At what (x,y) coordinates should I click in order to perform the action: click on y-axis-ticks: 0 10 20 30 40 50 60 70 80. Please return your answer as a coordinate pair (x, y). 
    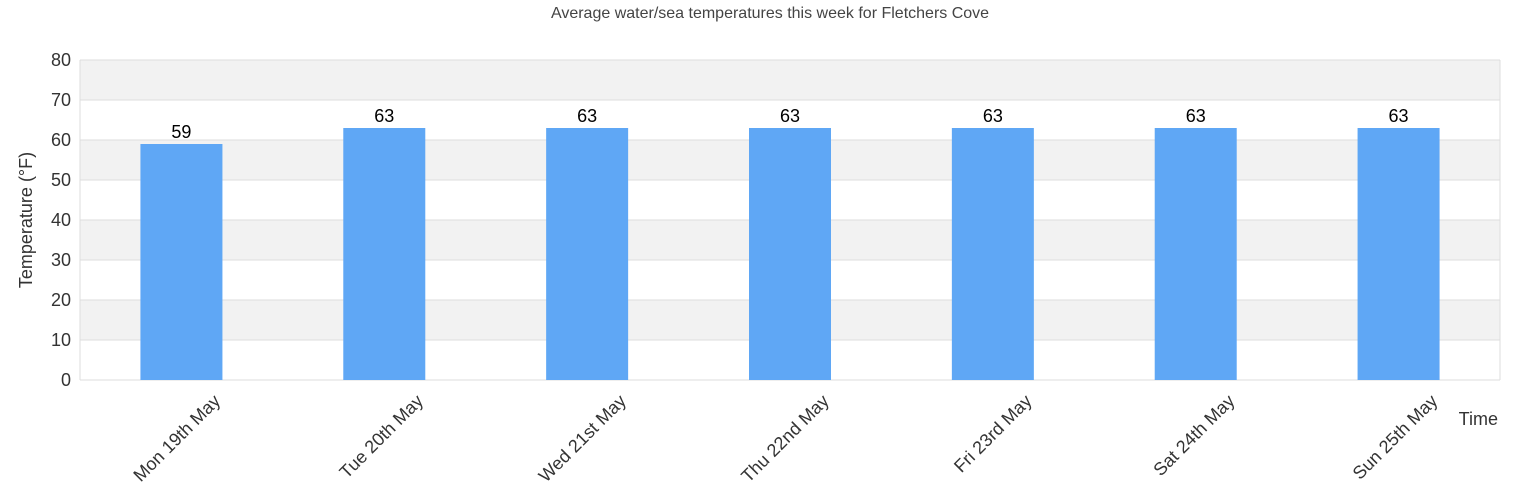
    Looking at the image, I should click on (61, 220).